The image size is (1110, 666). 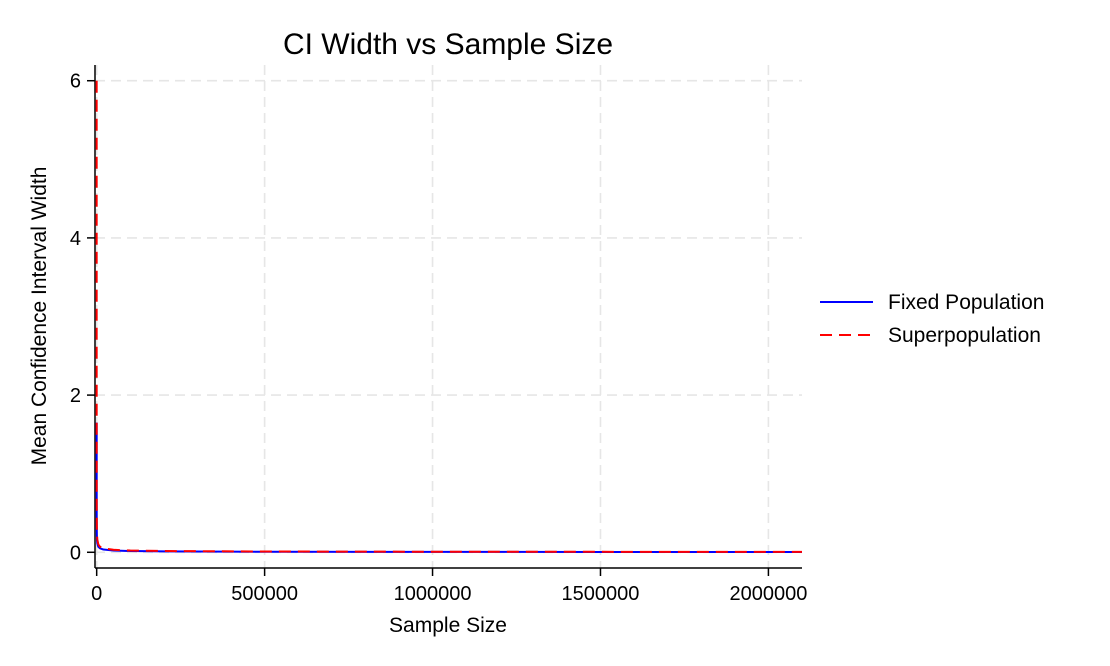 I want to click on y-axis-title: Mean Confidence Interval Width, so click(x=39, y=316).